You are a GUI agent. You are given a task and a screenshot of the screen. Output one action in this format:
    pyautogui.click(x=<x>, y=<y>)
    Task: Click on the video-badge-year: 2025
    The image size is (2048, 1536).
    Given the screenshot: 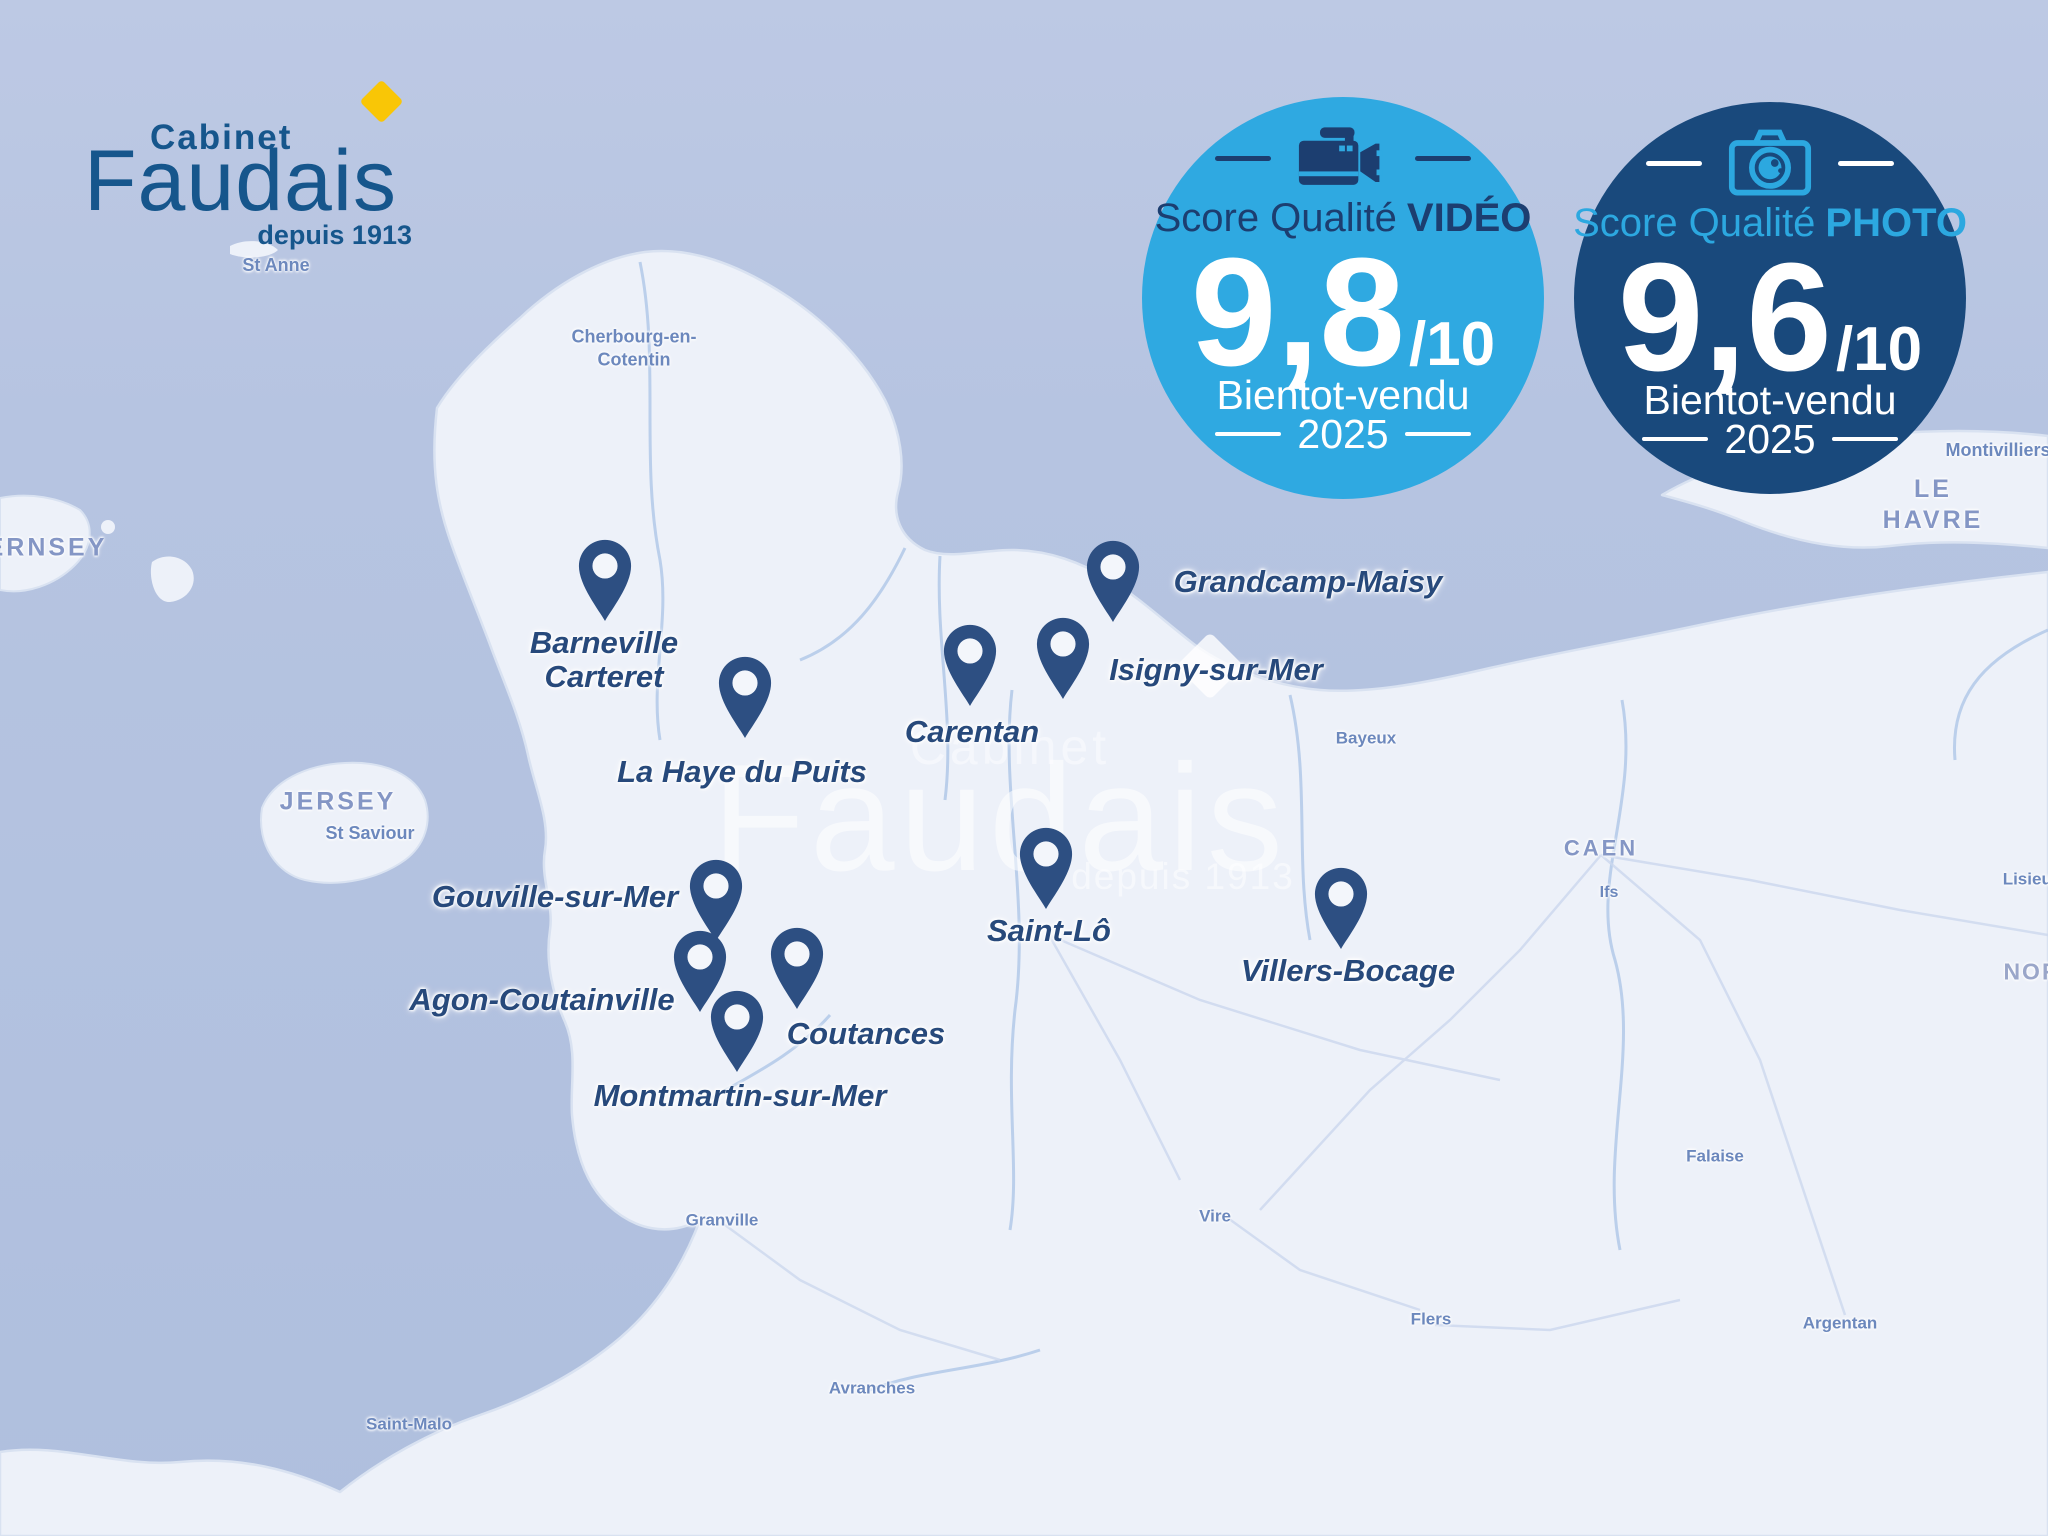 What is the action you would take?
    pyautogui.click(x=1343, y=433)
    